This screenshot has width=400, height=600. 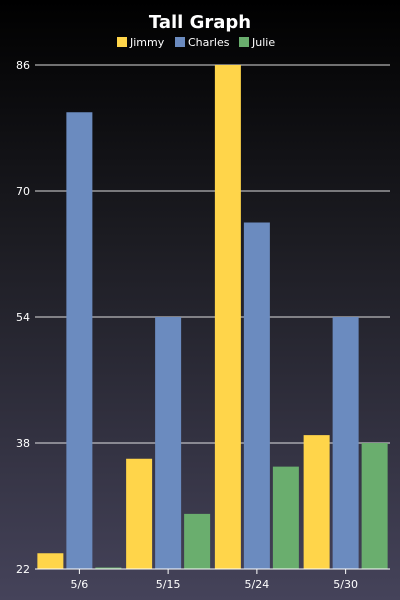 I want to click on y-axis-ticks: 22 38 54 70 86, so click(x=23, y=317).